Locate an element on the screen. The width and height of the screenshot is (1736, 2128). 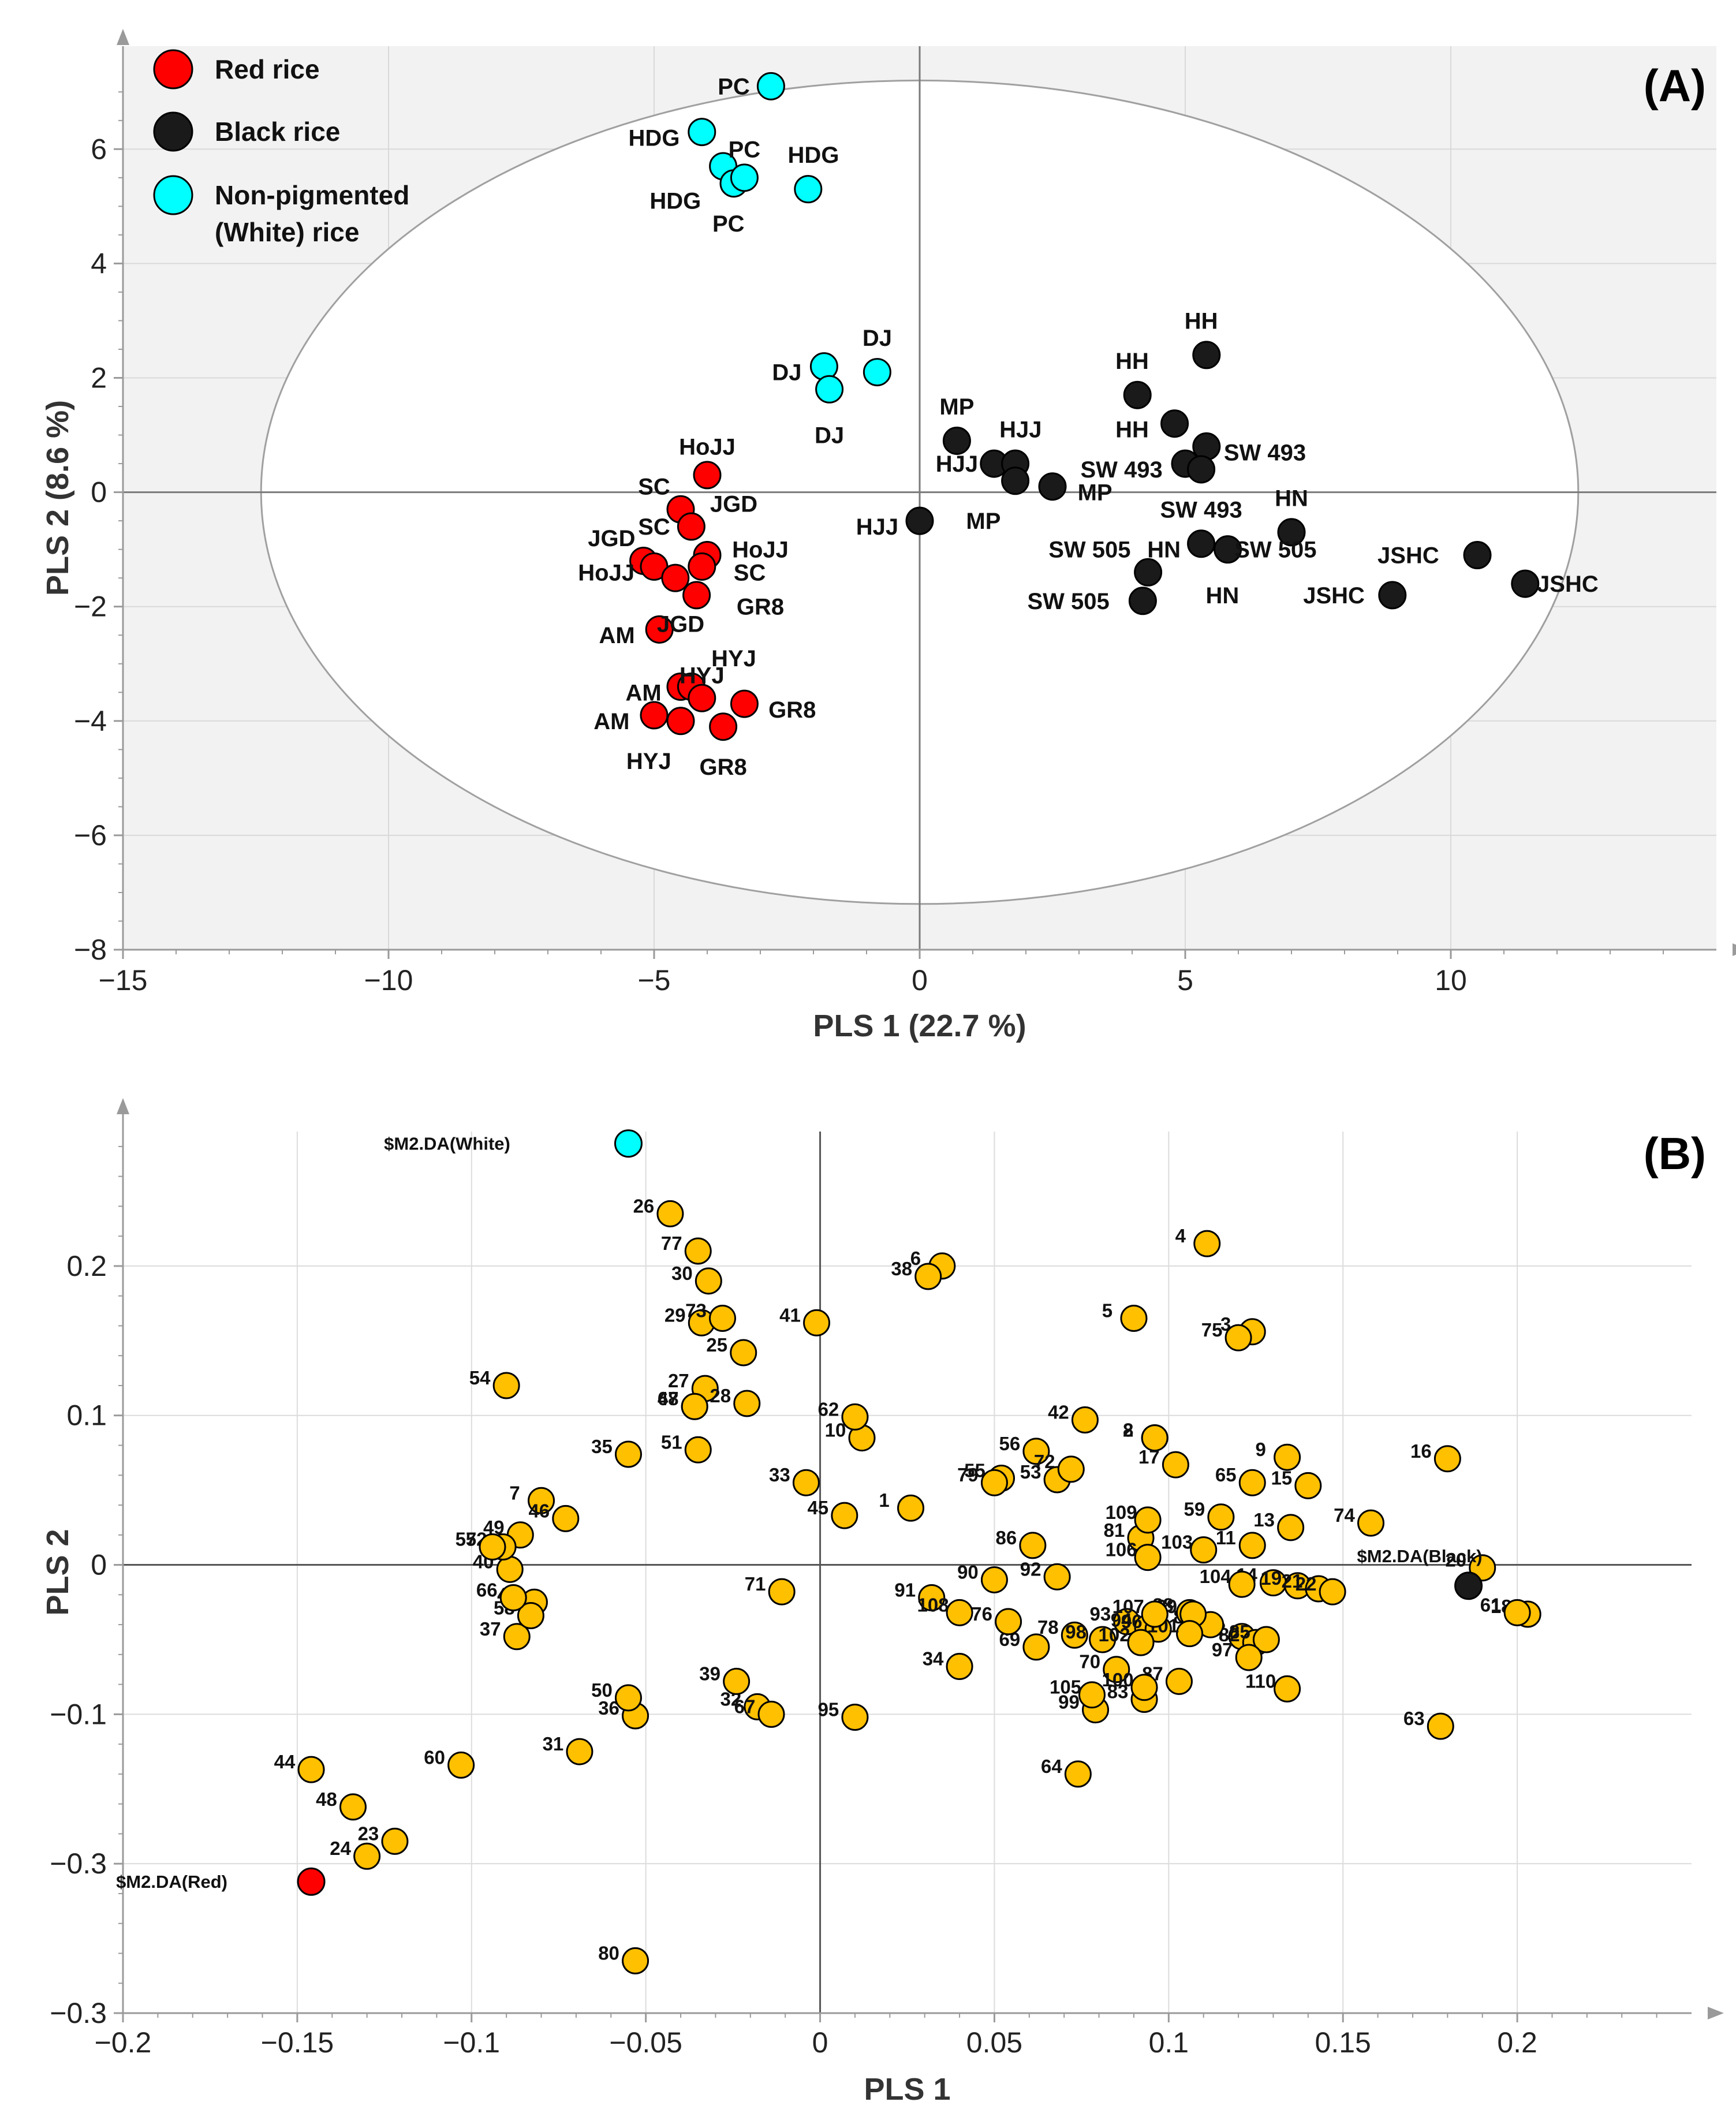
variable-label: 7 is located at coordinates (514, 1492).